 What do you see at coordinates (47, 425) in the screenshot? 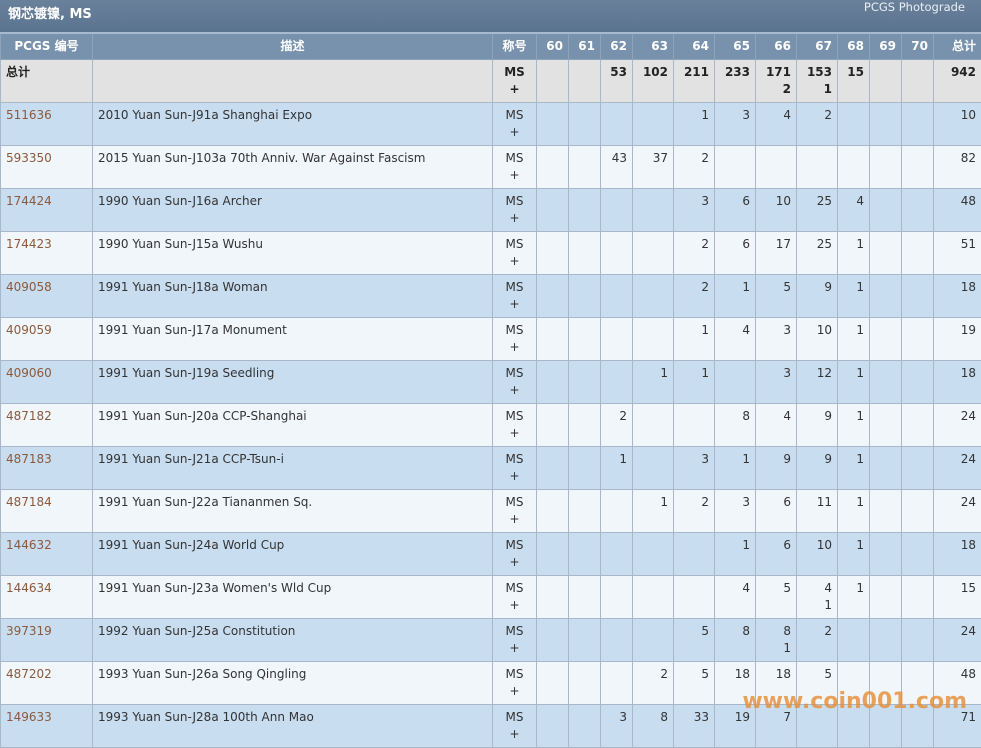
I see `pcgs-number-link: 487182` at bounding box center [47, 425].